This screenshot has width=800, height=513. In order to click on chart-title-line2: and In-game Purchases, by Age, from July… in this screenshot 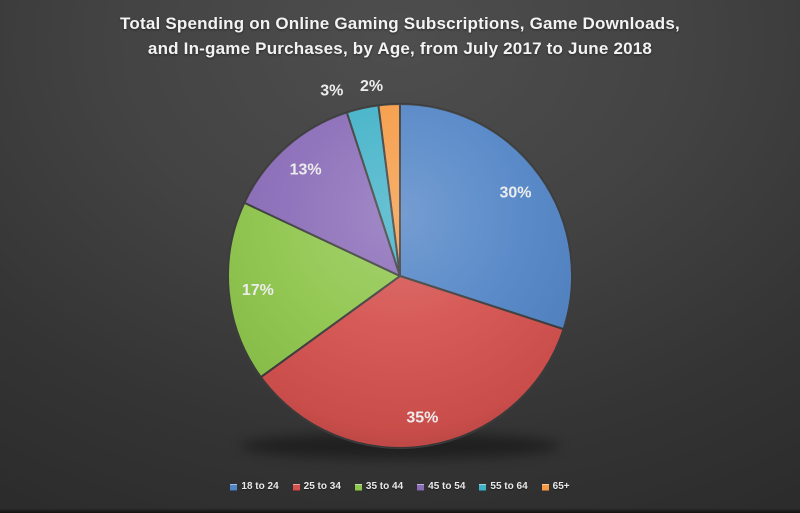, I will do `click(400, 48)`.